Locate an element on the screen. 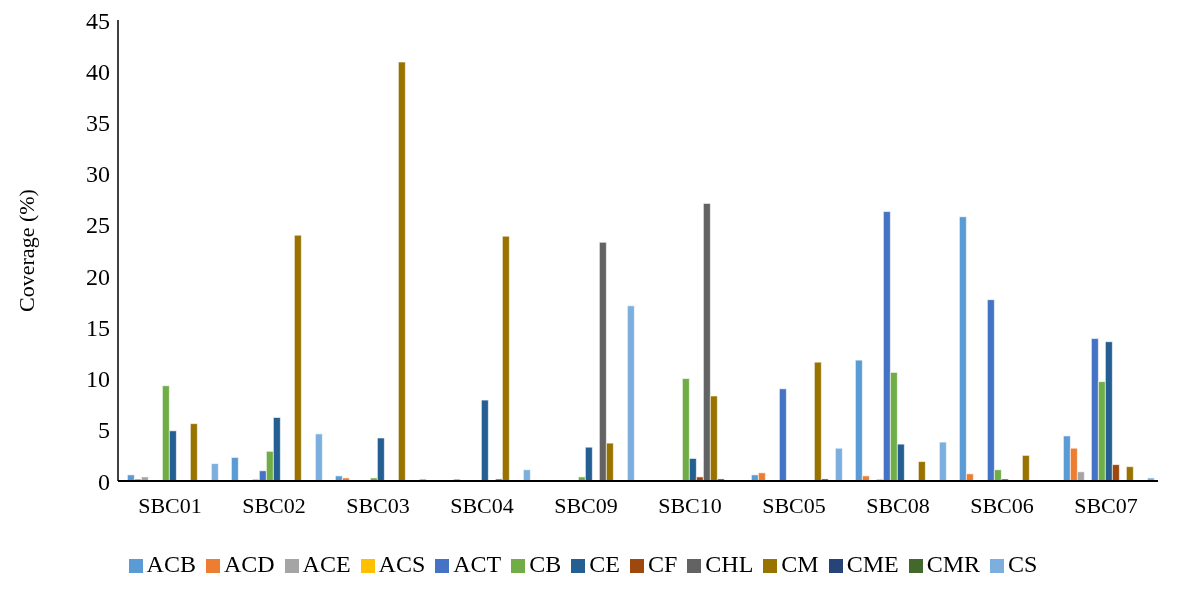  y-tick-label: 35 is located at coordinates (98, 122).